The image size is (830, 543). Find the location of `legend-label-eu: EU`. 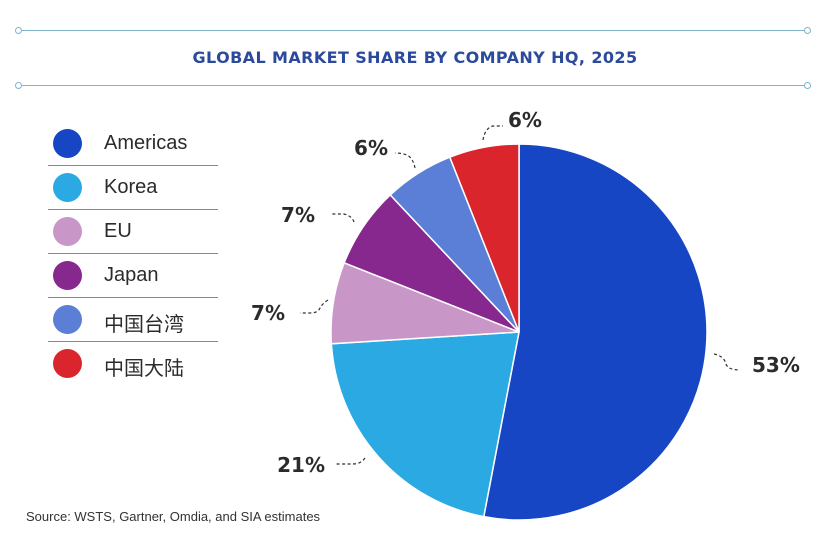

legend-label-eu: EU is located at coordinates (118, 231).